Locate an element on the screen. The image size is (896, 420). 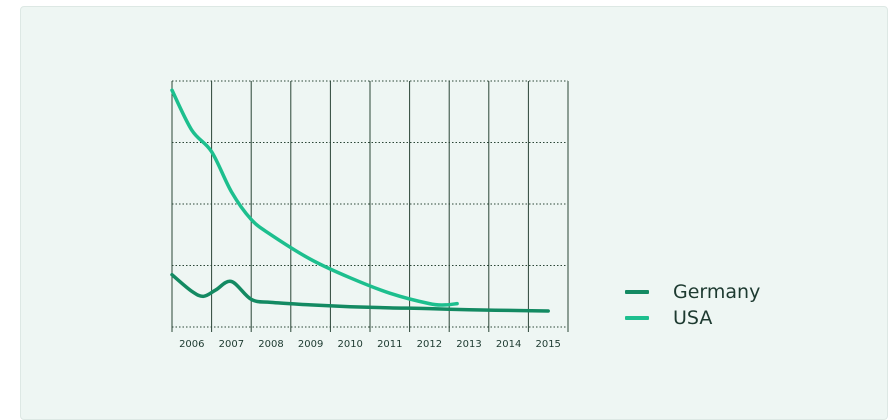
x-tick-label: 2008 is located at coordinates (270, 344).